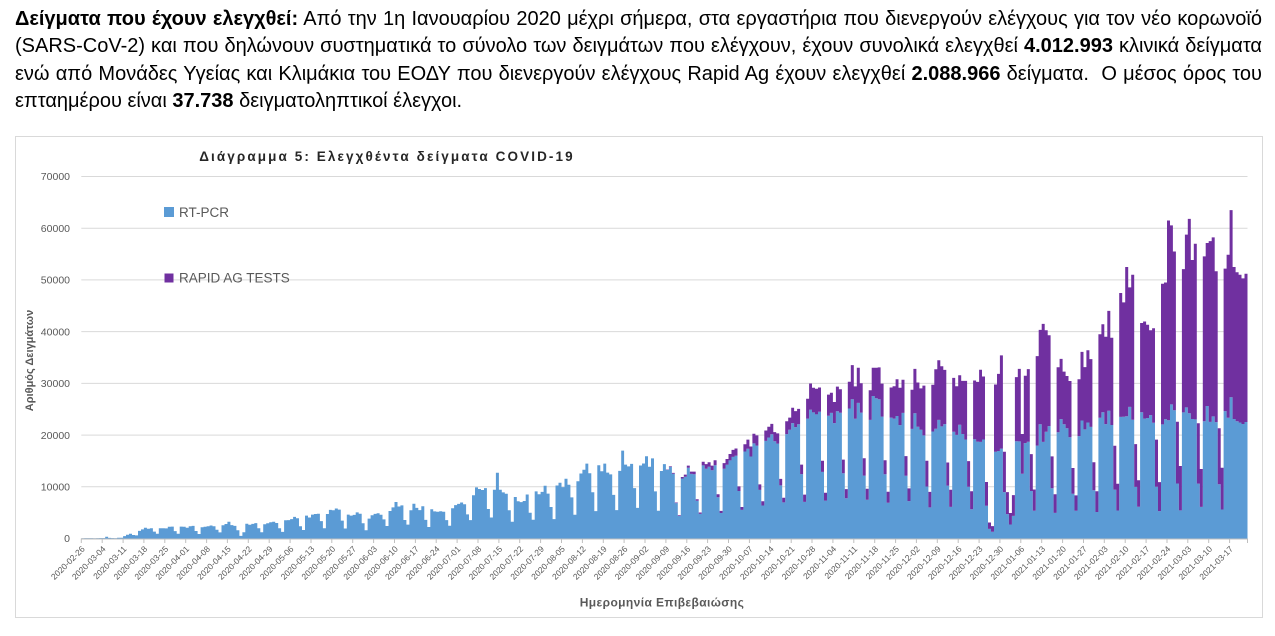  What do you see at coordinates (55, 229) in the screenshot?
I see `svg-text: 60000` at bounding box center [55, 229].